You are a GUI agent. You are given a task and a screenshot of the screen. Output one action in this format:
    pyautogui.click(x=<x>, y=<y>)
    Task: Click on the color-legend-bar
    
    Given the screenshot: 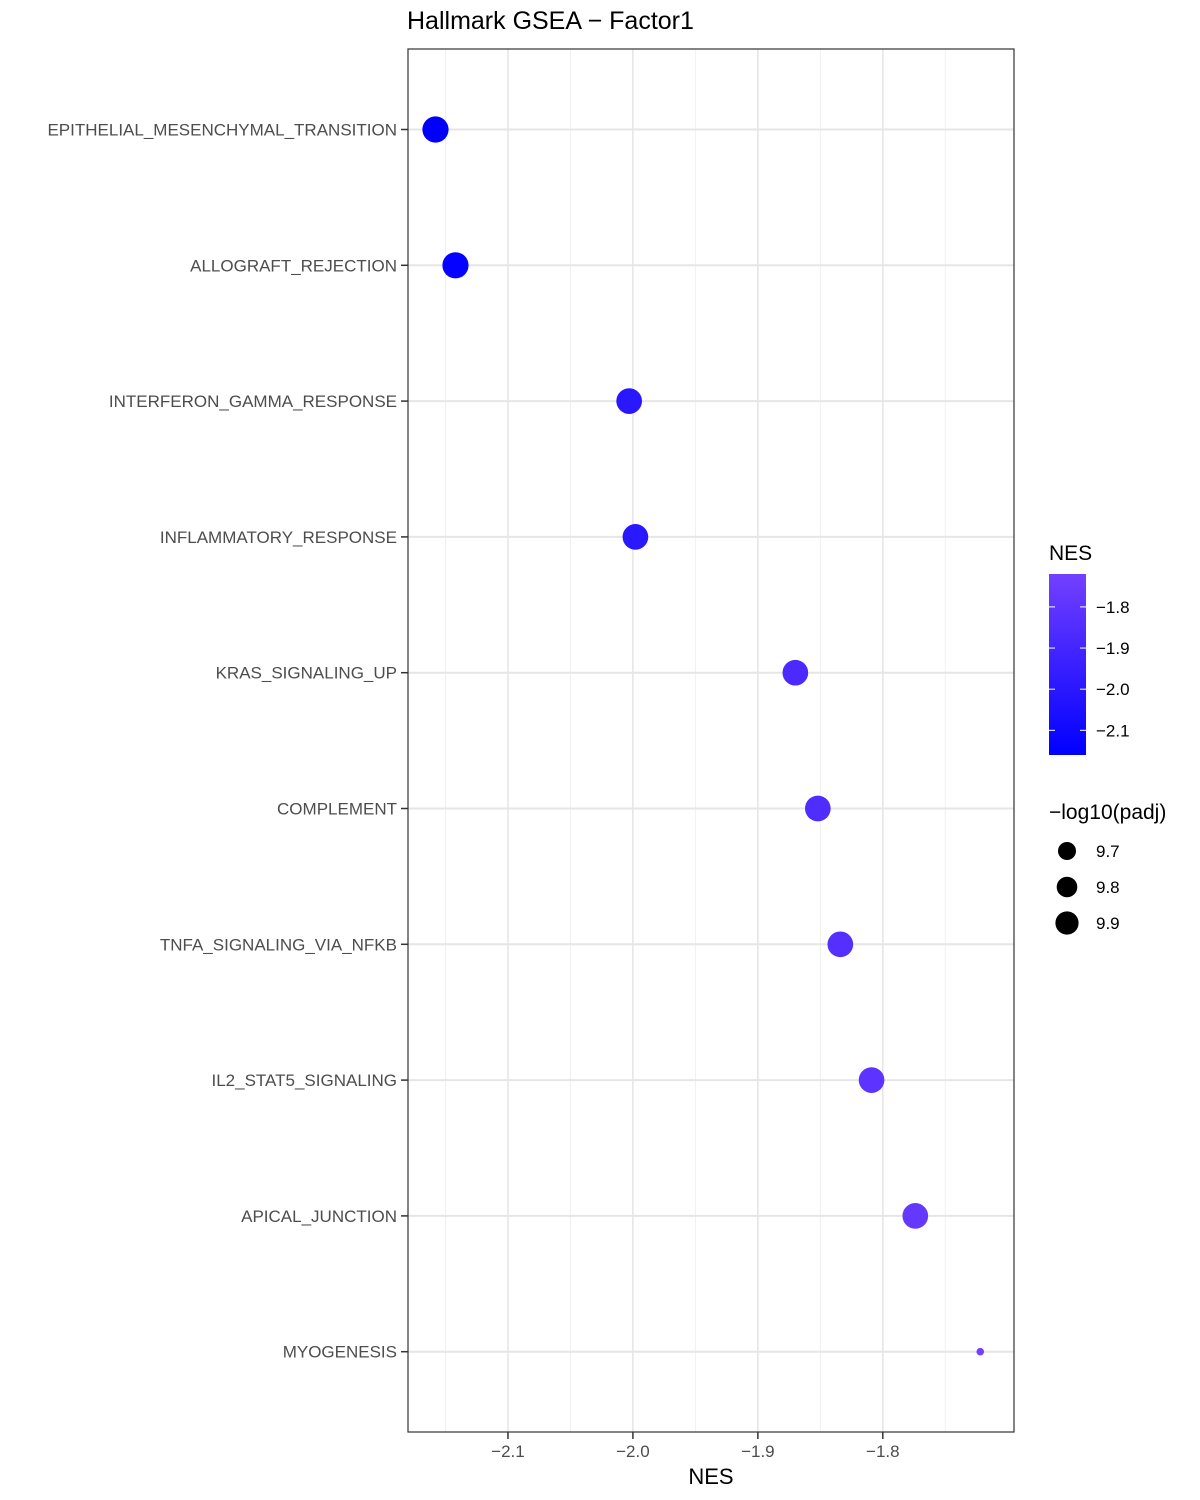 What is the action you would take?
    pyautogui.click(x=1067, y=664)
    